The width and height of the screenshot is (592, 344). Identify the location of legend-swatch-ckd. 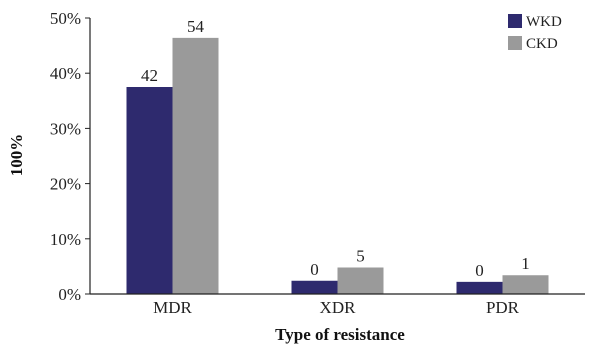
(515, 43).